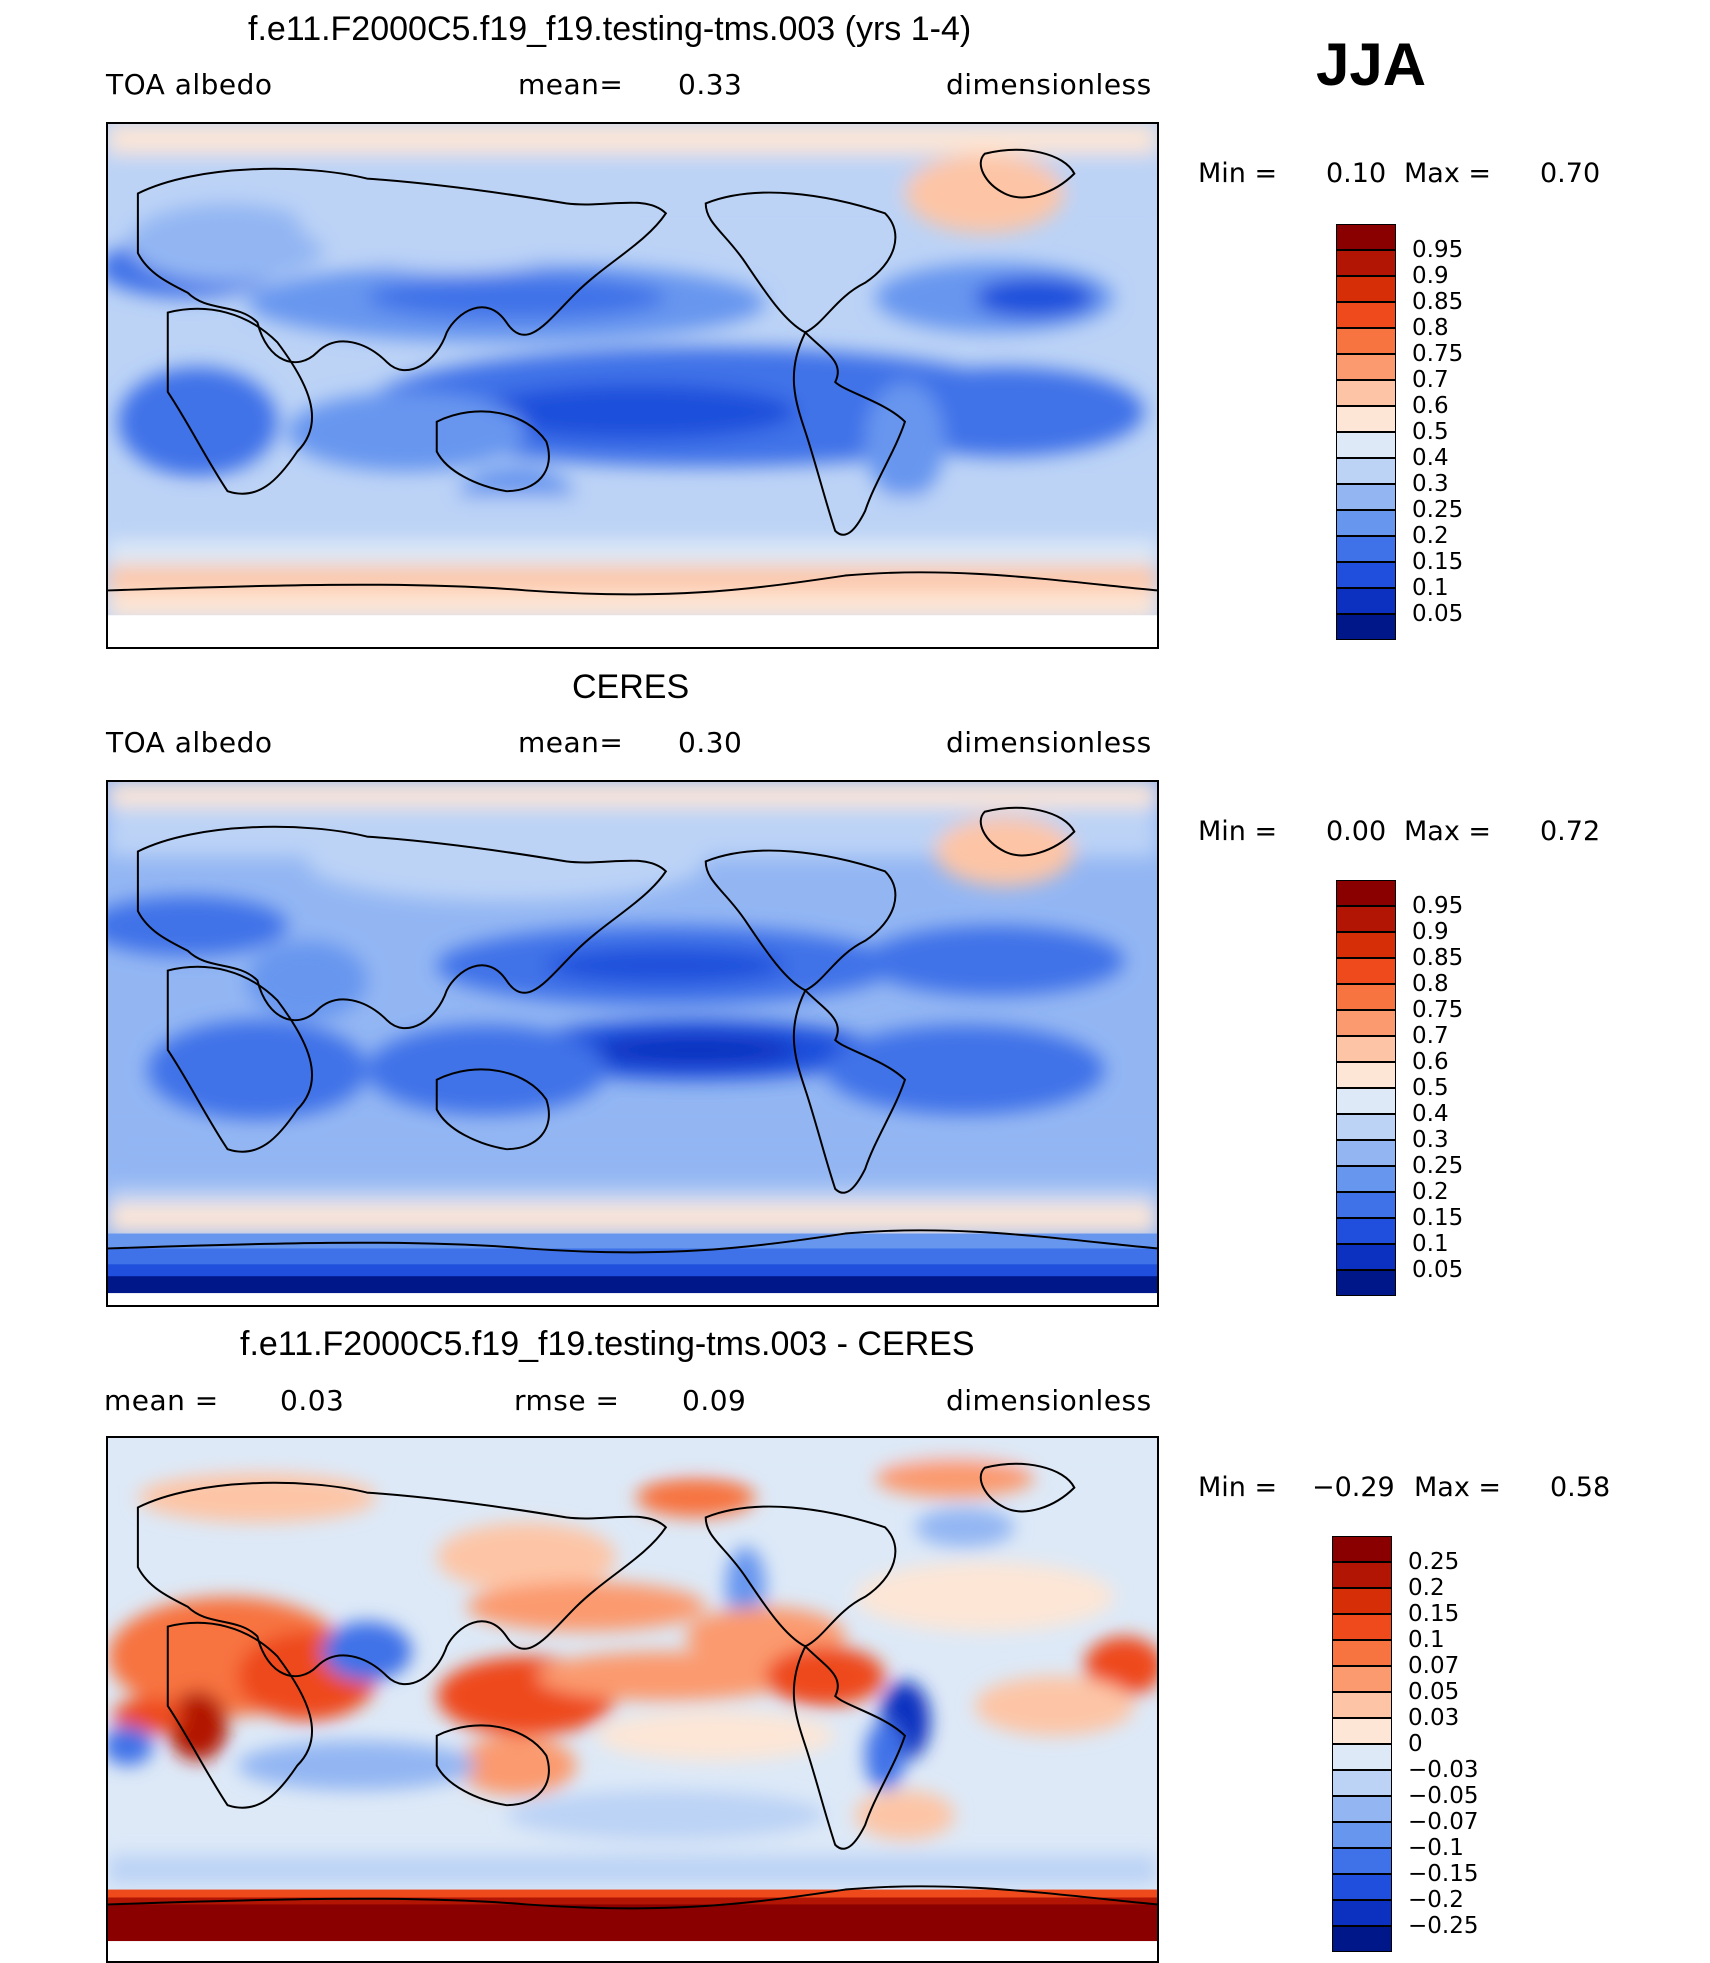 The width and height of the screenshot is (1710, 1963). What do you see at coordinates (1443, 1926) in the screenshot?
I see `colorbar-tick-label: −0.25` at bounding box center [1443, 1926].